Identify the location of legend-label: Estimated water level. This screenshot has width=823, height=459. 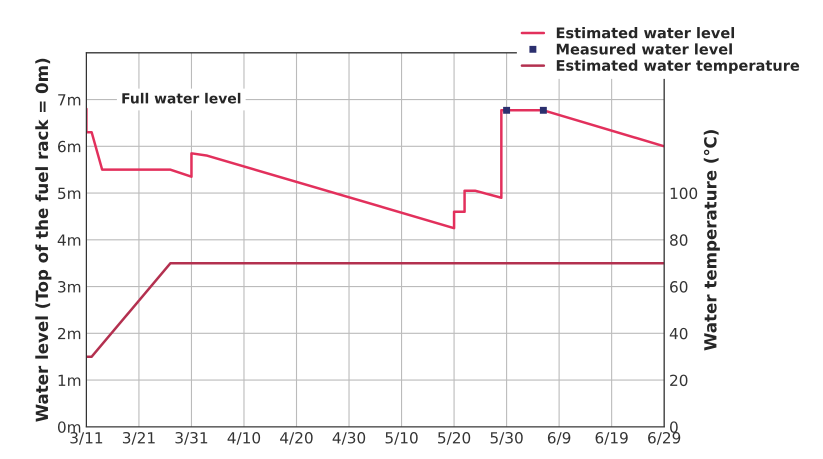
(645, 32).